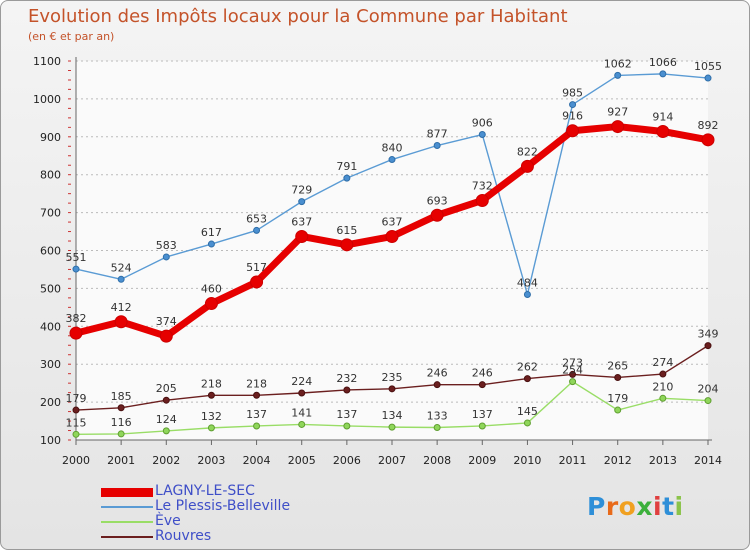 This screenshot has height=550, width=750. Describe the element at coordinates (346, 166) in the screenshot. I see `data-label-plessis: 791` at that location.